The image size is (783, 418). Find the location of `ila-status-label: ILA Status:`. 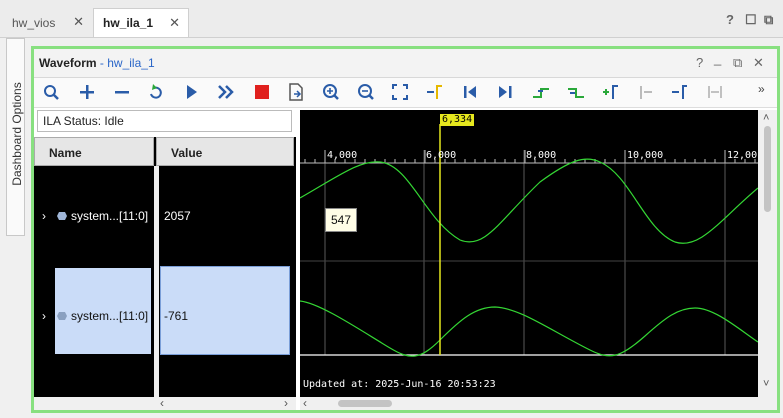

ila-status-label: ILA Status: is located at coordinates (72, 121).